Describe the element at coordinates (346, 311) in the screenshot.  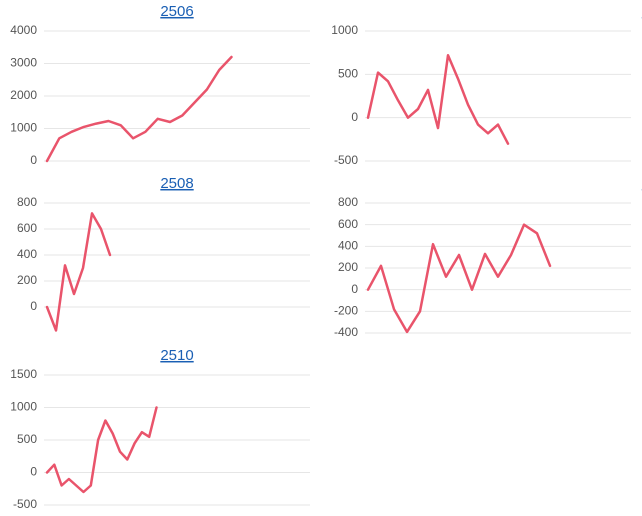
I see `y-tick-label: -200` at that location.